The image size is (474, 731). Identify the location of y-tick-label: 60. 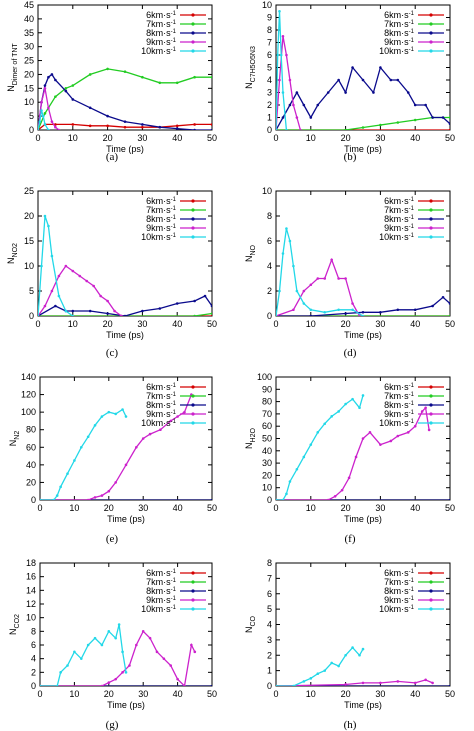
(31, 447).